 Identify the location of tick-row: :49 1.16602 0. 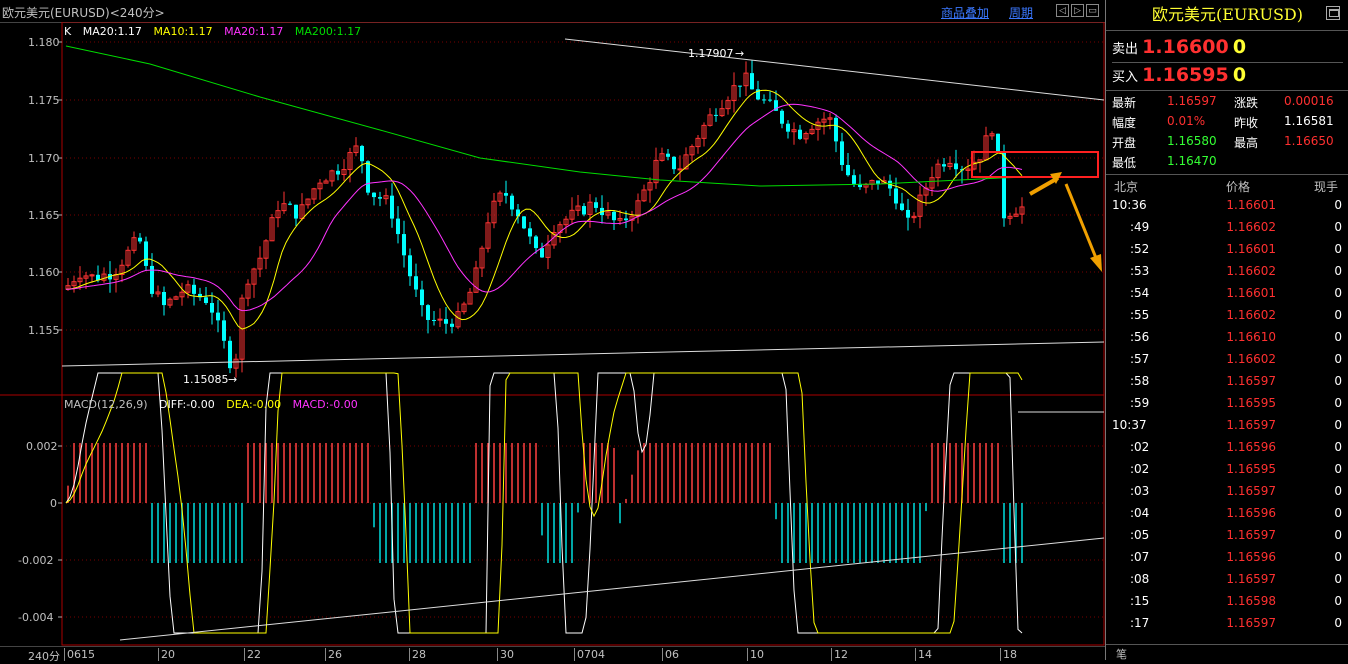
(1227, 228).